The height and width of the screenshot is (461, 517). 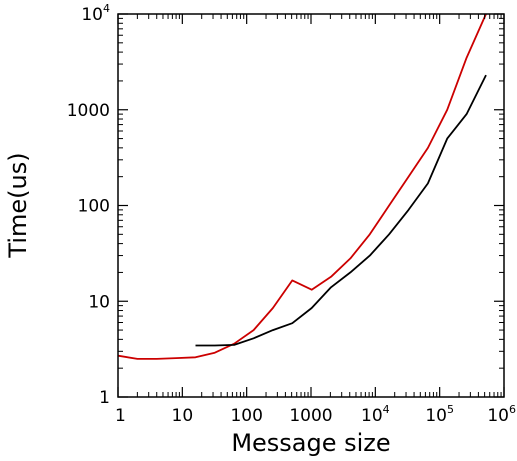 What do you see at coordinates (501, 414) in the screenshot?
I see `x-tick-label: 10⁶` at bounding box center [501, 414].